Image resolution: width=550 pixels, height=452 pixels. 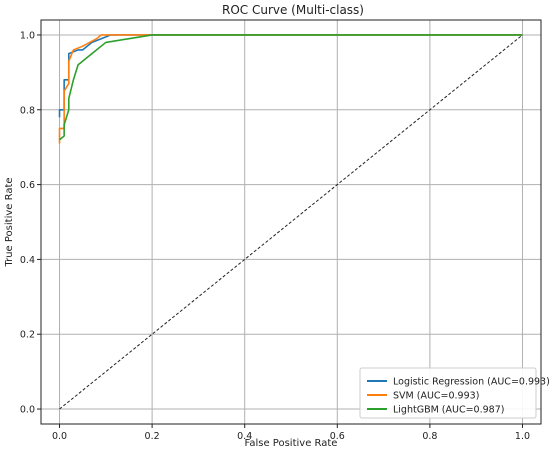 What do you see at coordinates (244, 436) in the screenshot?
I see `x-tick-label: 0.4` at bounding box center [244, 436].